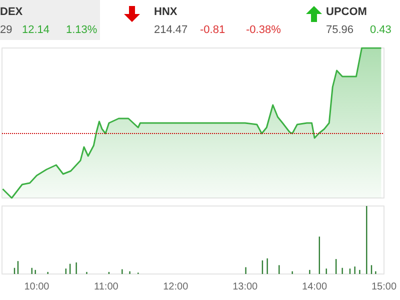 The height and width of the screenshot is (300, 400). Describe the element at coordinates (263, 30) in the screenshot. I see `text: -0.38%` at that location.